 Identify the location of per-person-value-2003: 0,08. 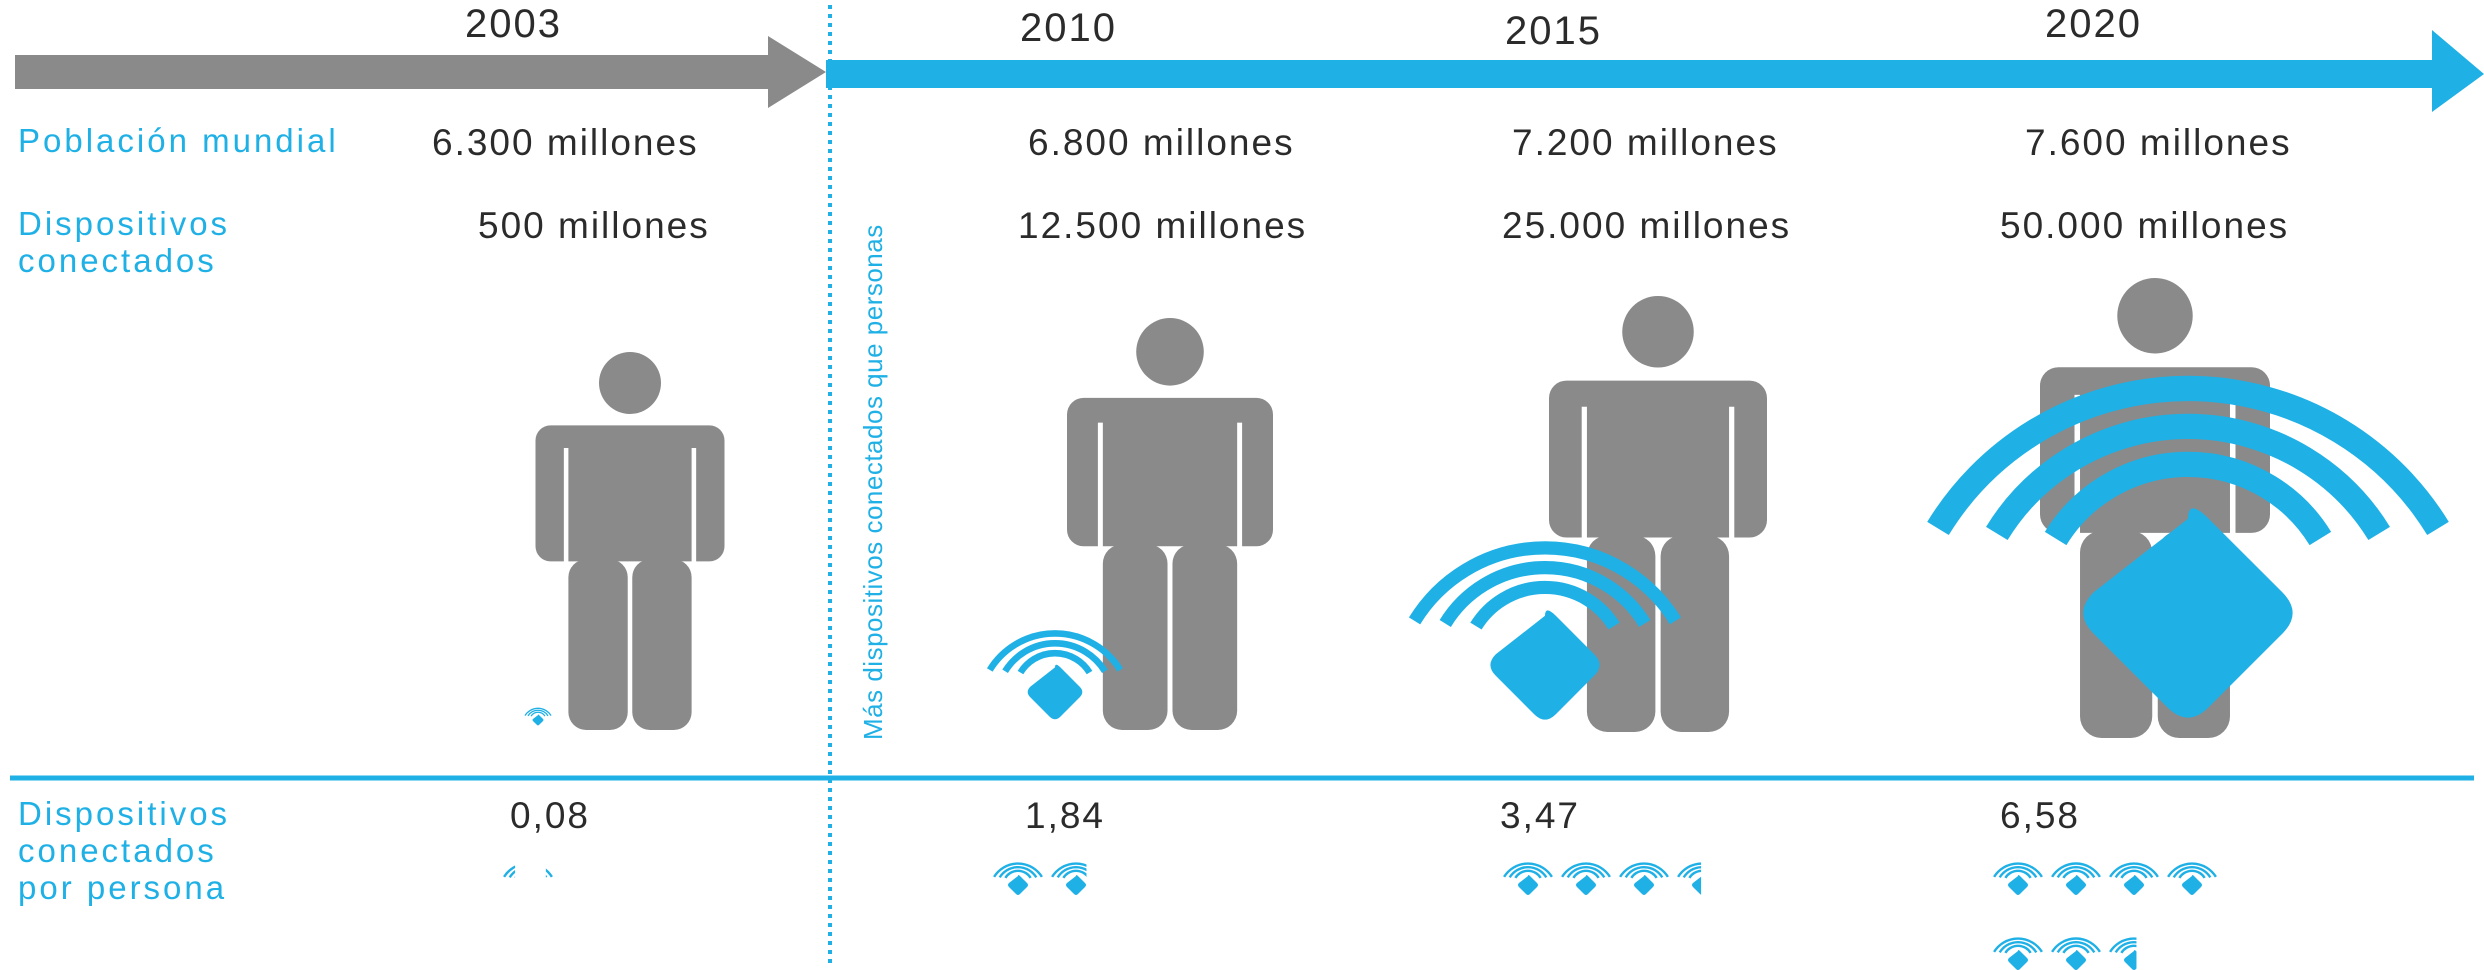
(550, 815).